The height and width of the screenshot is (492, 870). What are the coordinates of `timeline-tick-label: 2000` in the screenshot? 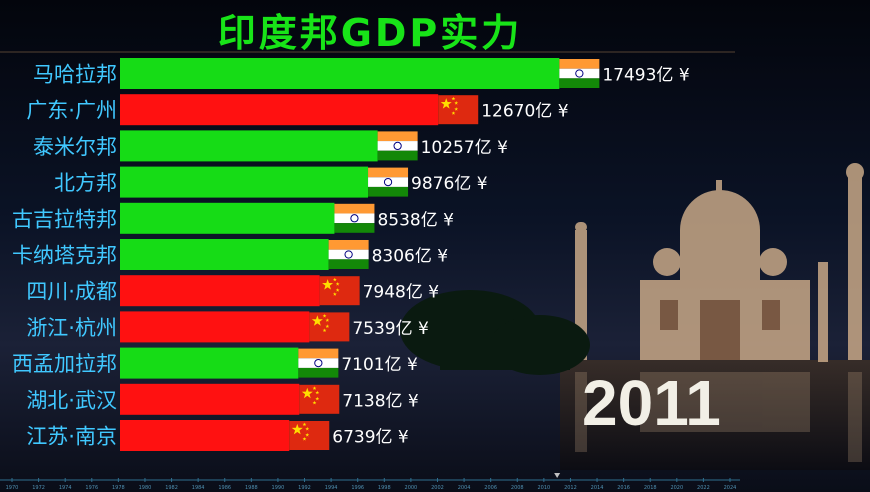 It's located at (411, 488).